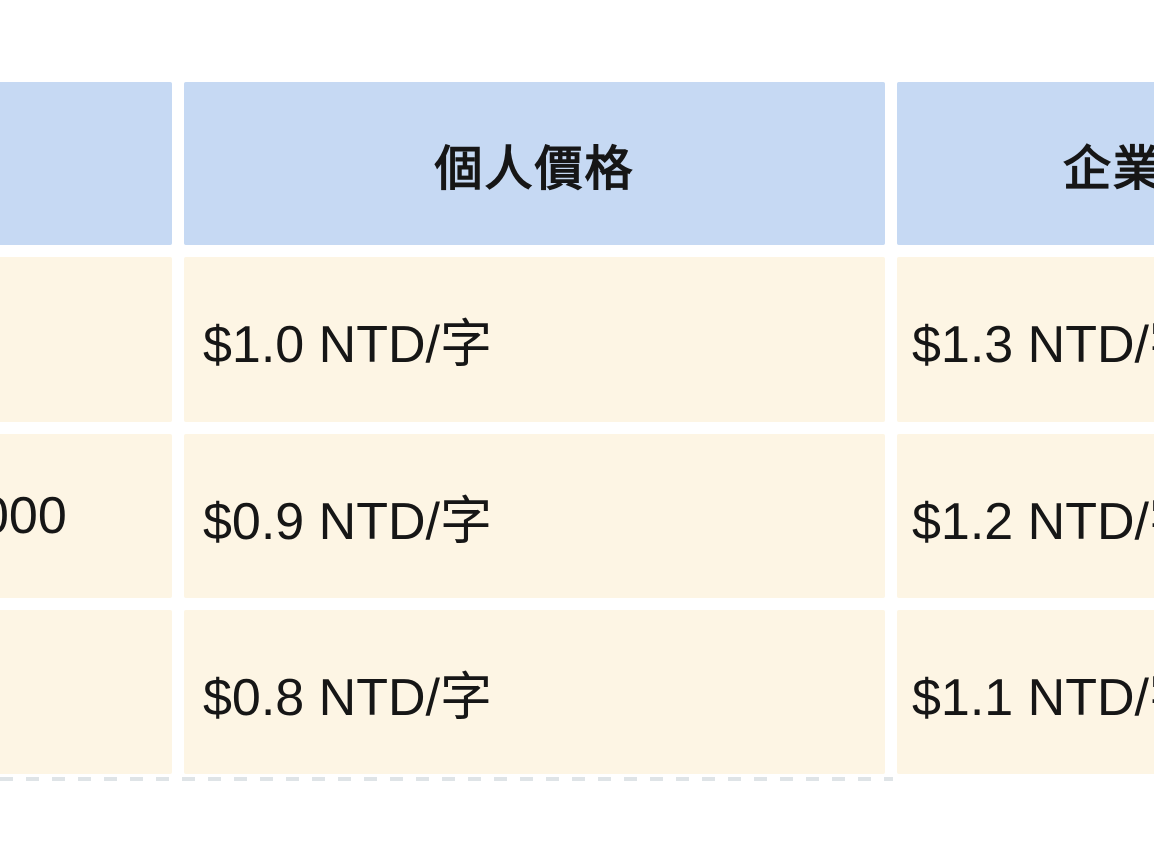  What do you see at coordinates (86, 692) in the screenshot?
I see `tier-cell-row3` at bounding box center [86, 692].